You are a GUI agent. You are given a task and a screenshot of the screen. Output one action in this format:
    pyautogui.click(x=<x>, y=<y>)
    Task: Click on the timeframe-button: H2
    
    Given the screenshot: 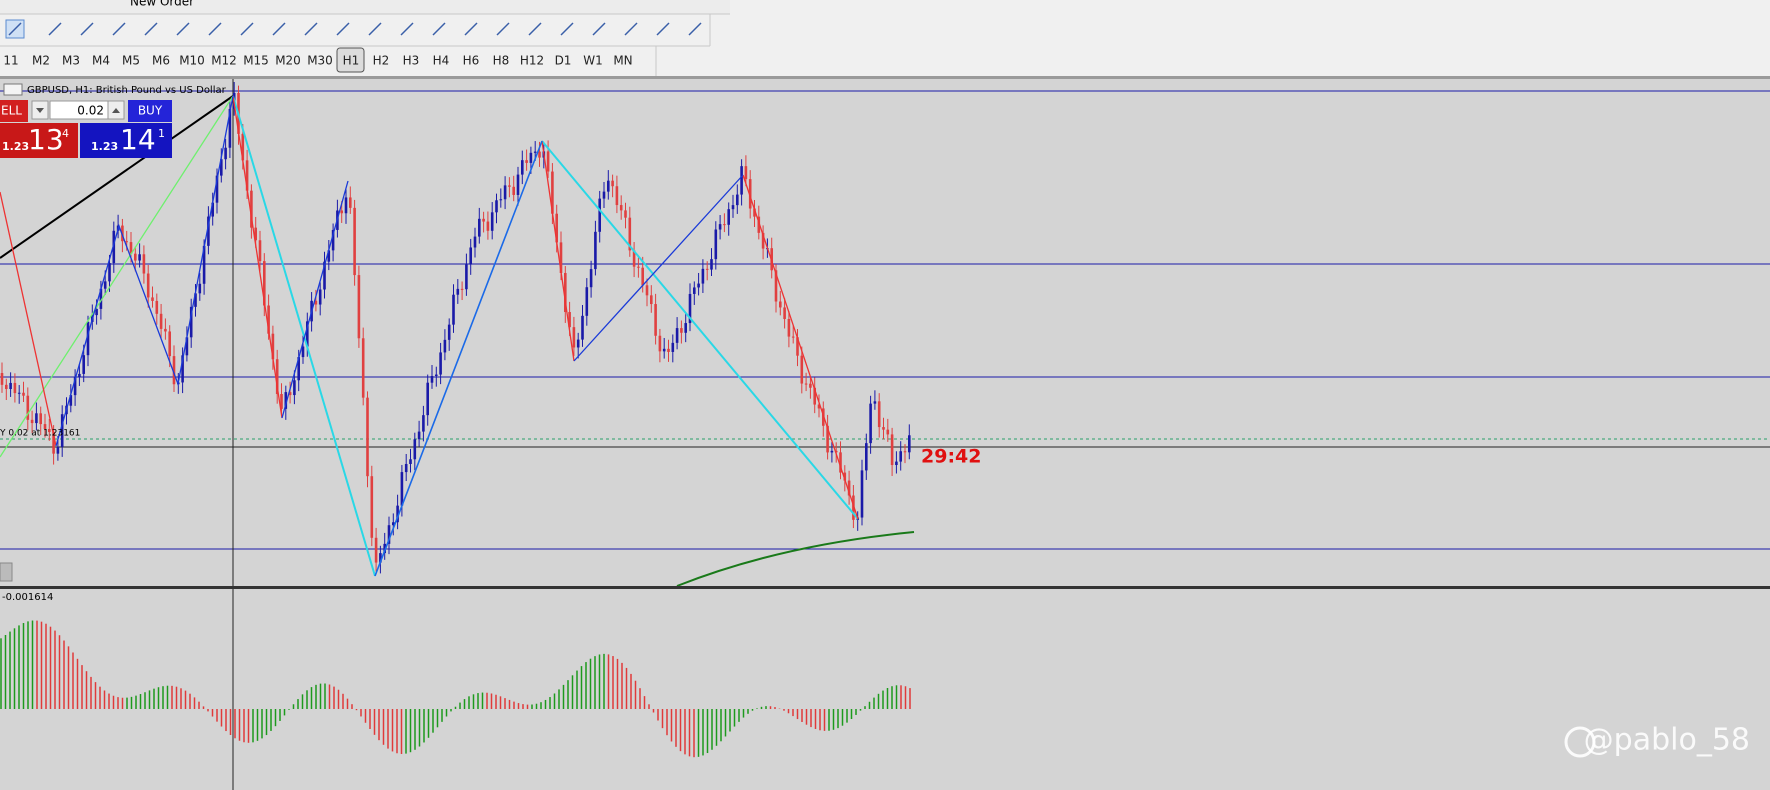 What is the action you would take?
    pyautogui.click(x=381, y=61)
    